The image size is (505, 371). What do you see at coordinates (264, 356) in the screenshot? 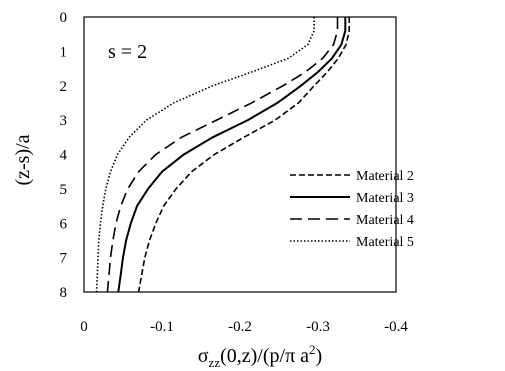
I see `x-axis-label-main: (0,z)/(p/π a` at bounding box center [264, 356].